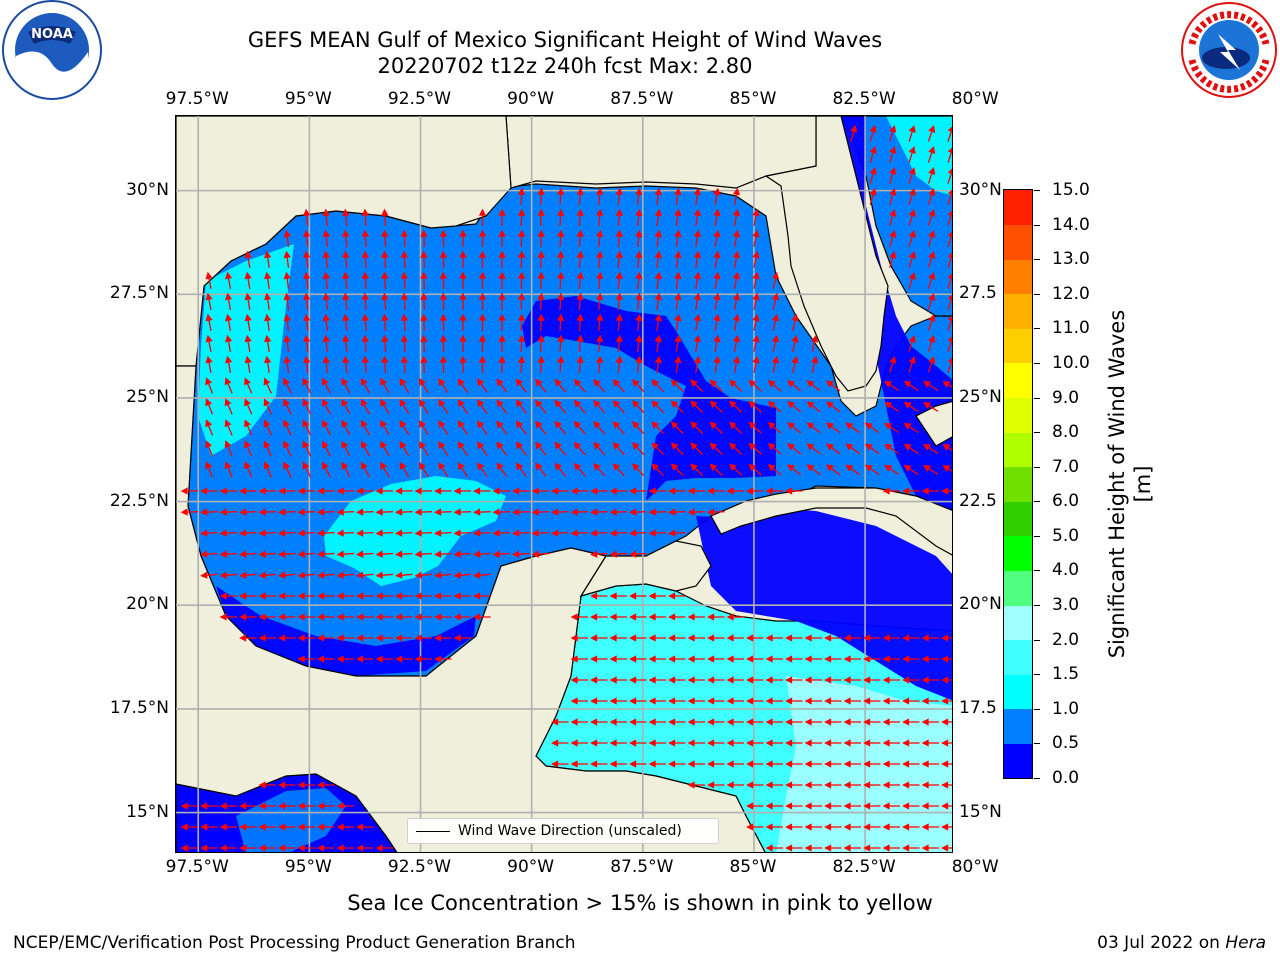 The height and width of the screenshot is (960, 1280). What do you see at coordinates (433, 831) in the screenshot?
I see `legend-line-sample` at bounding box center [433, 831].